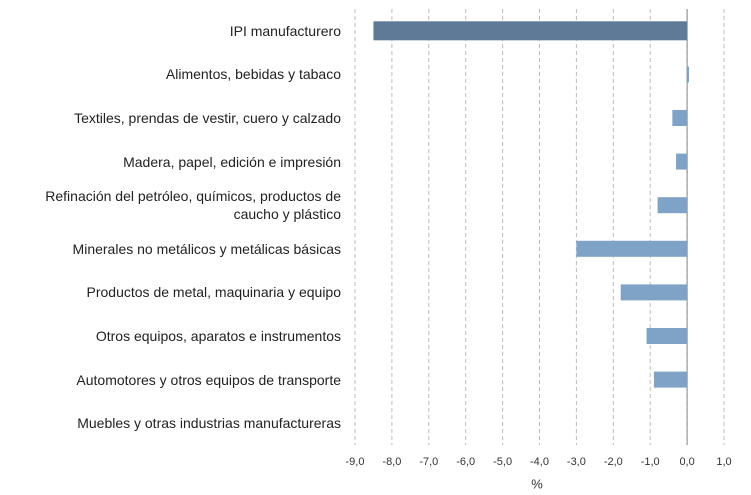  Describe the element at coordinates (232, 161) in the screenshot. I see `category-label: Madera, papel, edición e impresión` at that location.